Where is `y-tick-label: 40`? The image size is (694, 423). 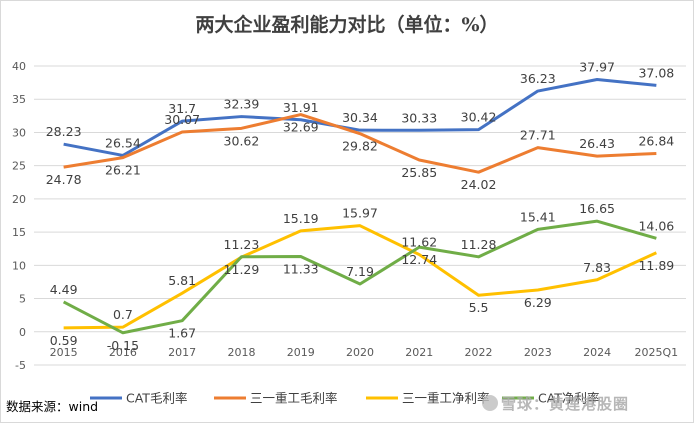 y-tick-label: 40 is located at coordinates (19, 66).